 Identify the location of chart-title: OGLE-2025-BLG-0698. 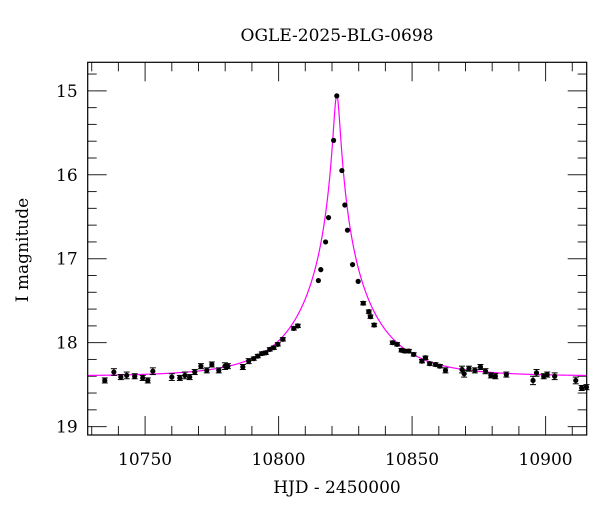
(337, 36).